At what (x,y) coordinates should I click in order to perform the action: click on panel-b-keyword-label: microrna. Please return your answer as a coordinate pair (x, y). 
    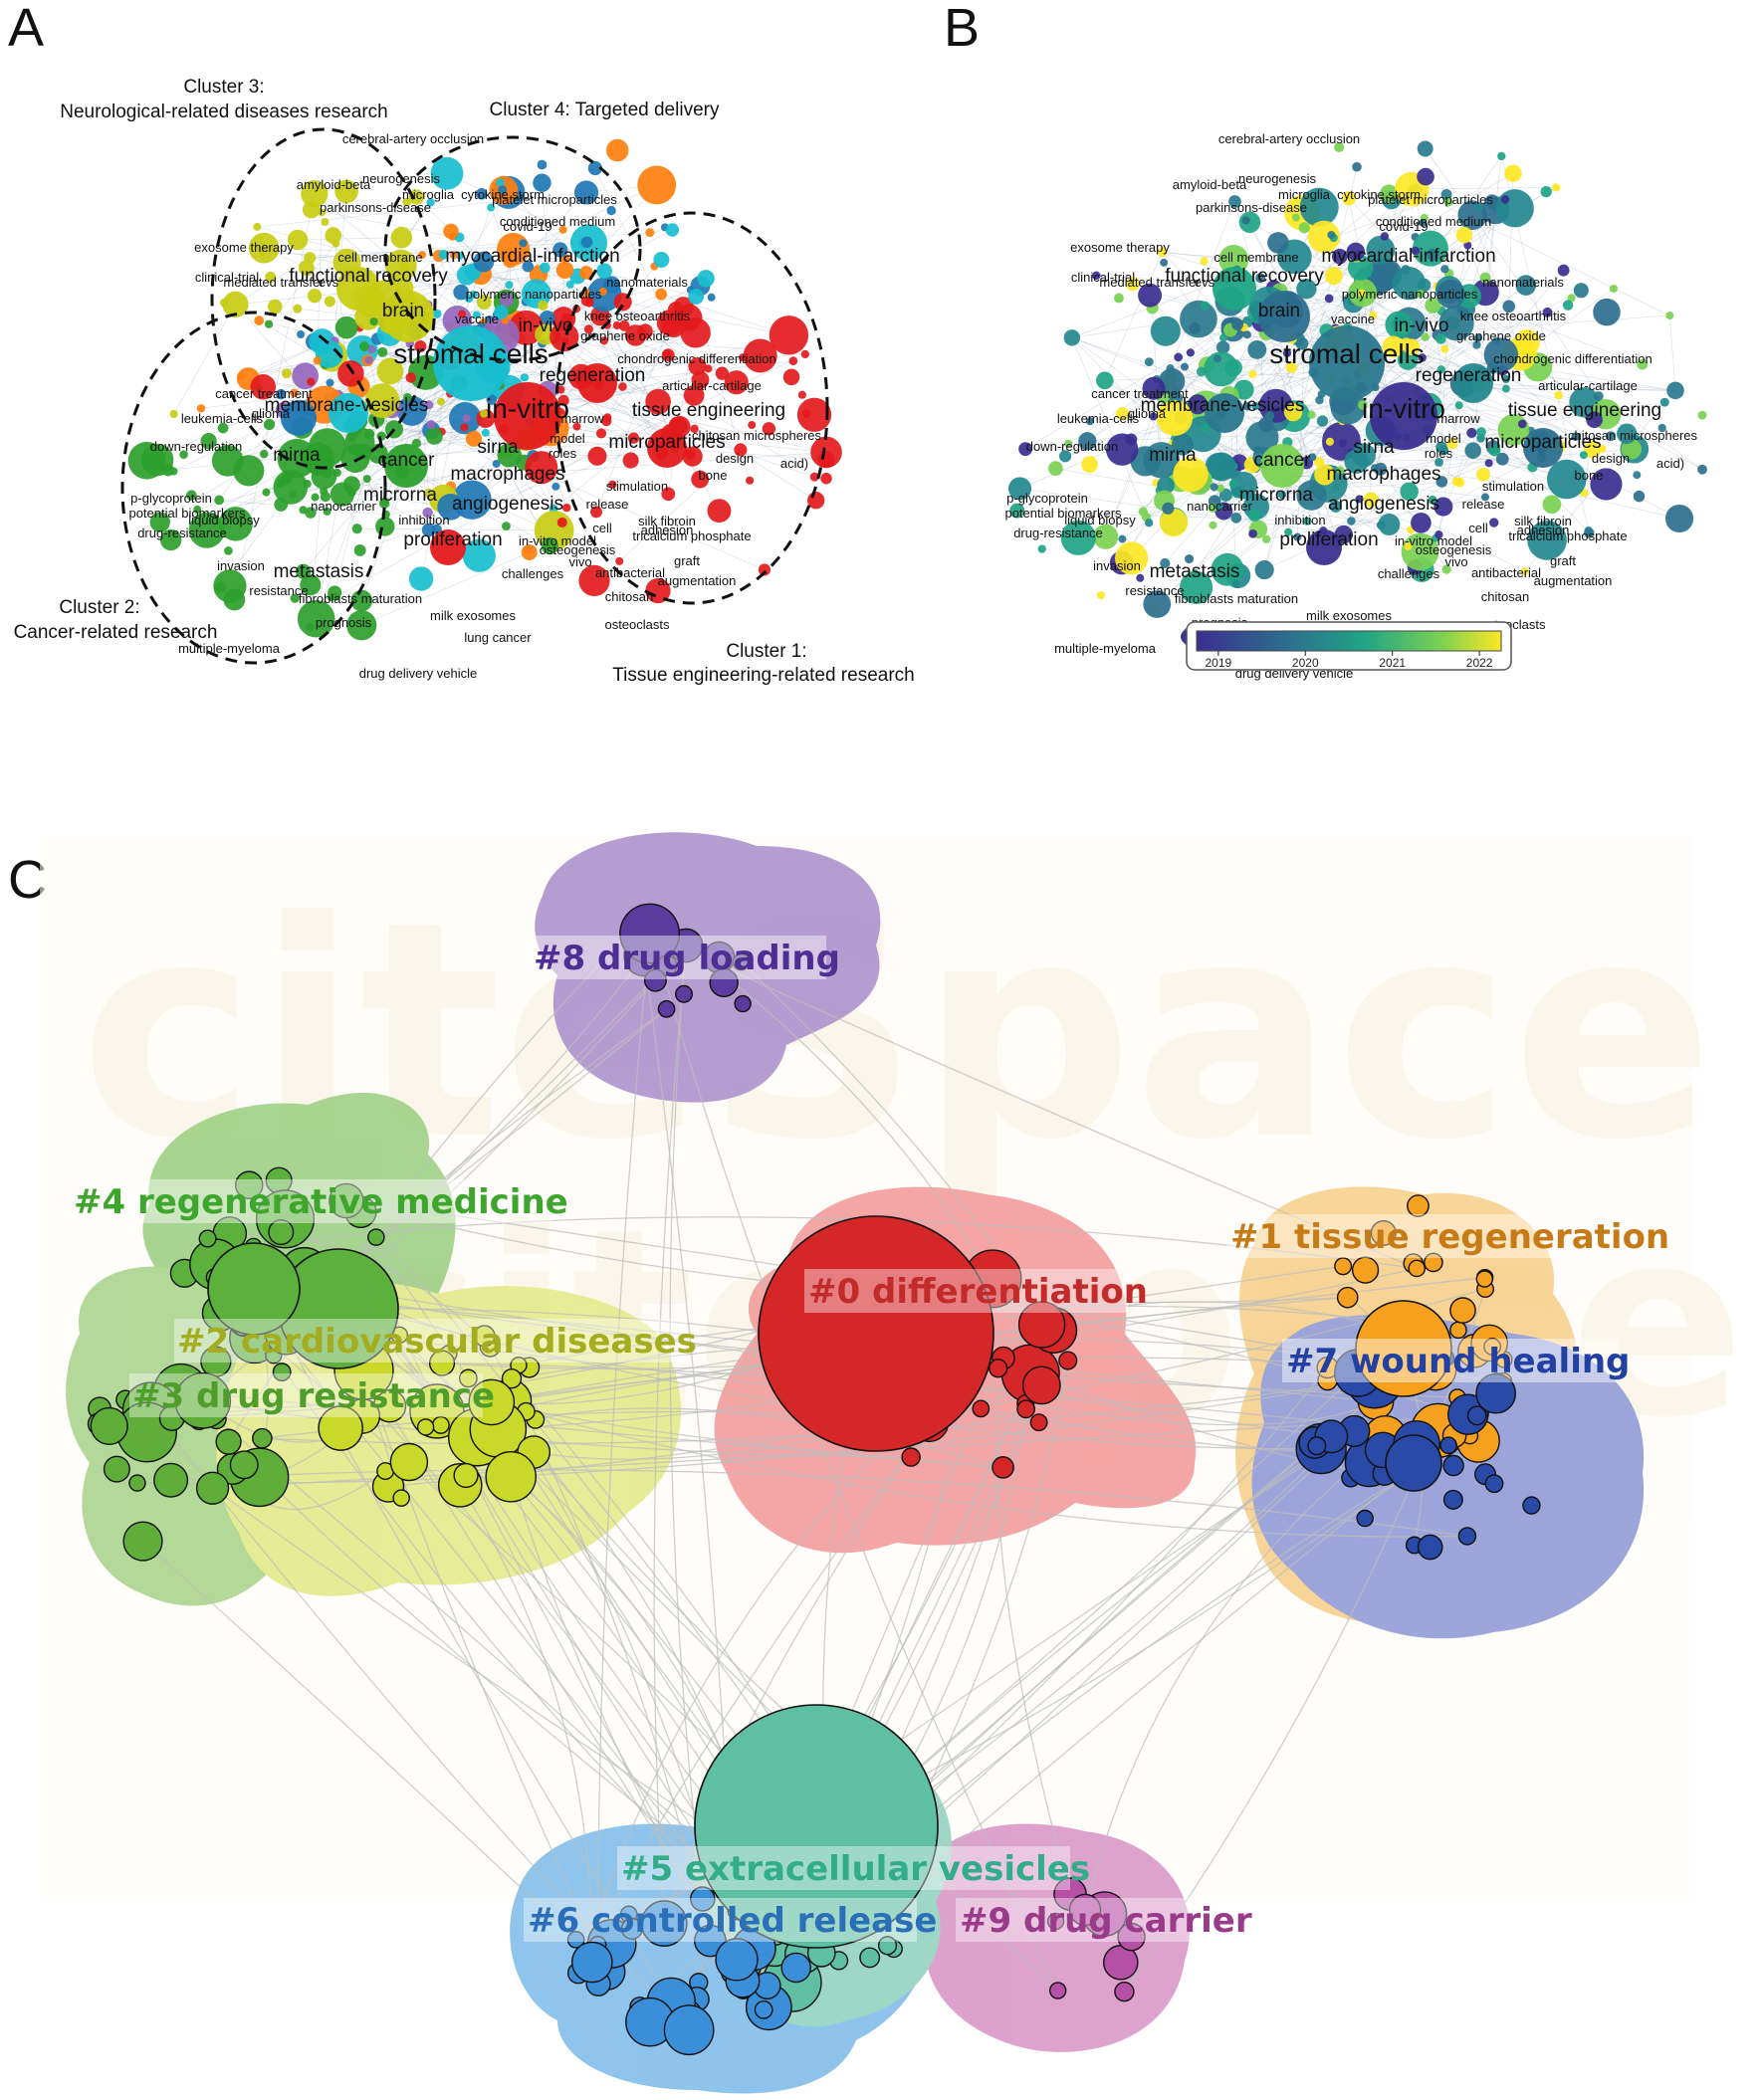
    Looking at the image, I should click on (1276, 495).